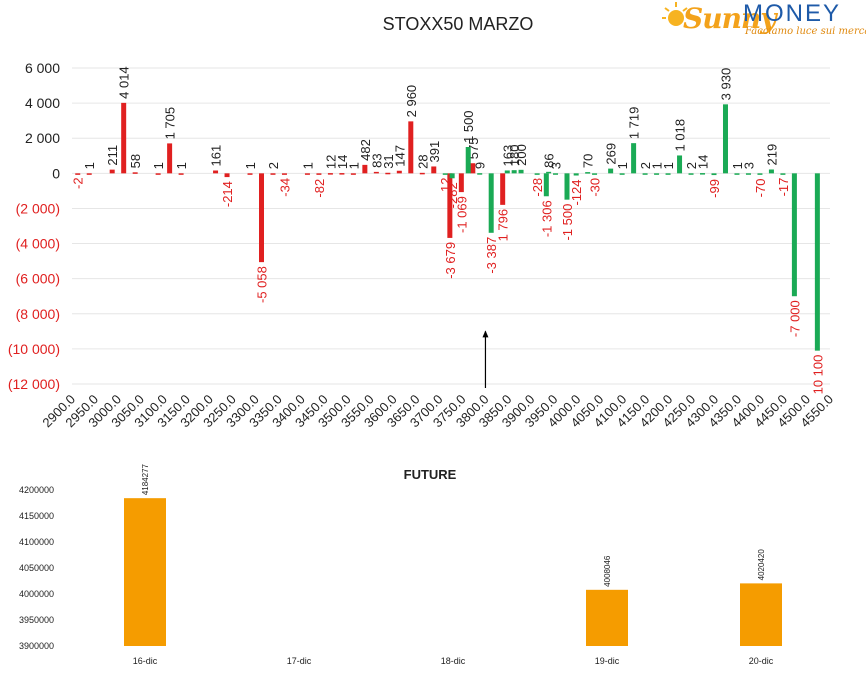  I want to click on chart2-ytick-label: 4050000, so click(36, 568).